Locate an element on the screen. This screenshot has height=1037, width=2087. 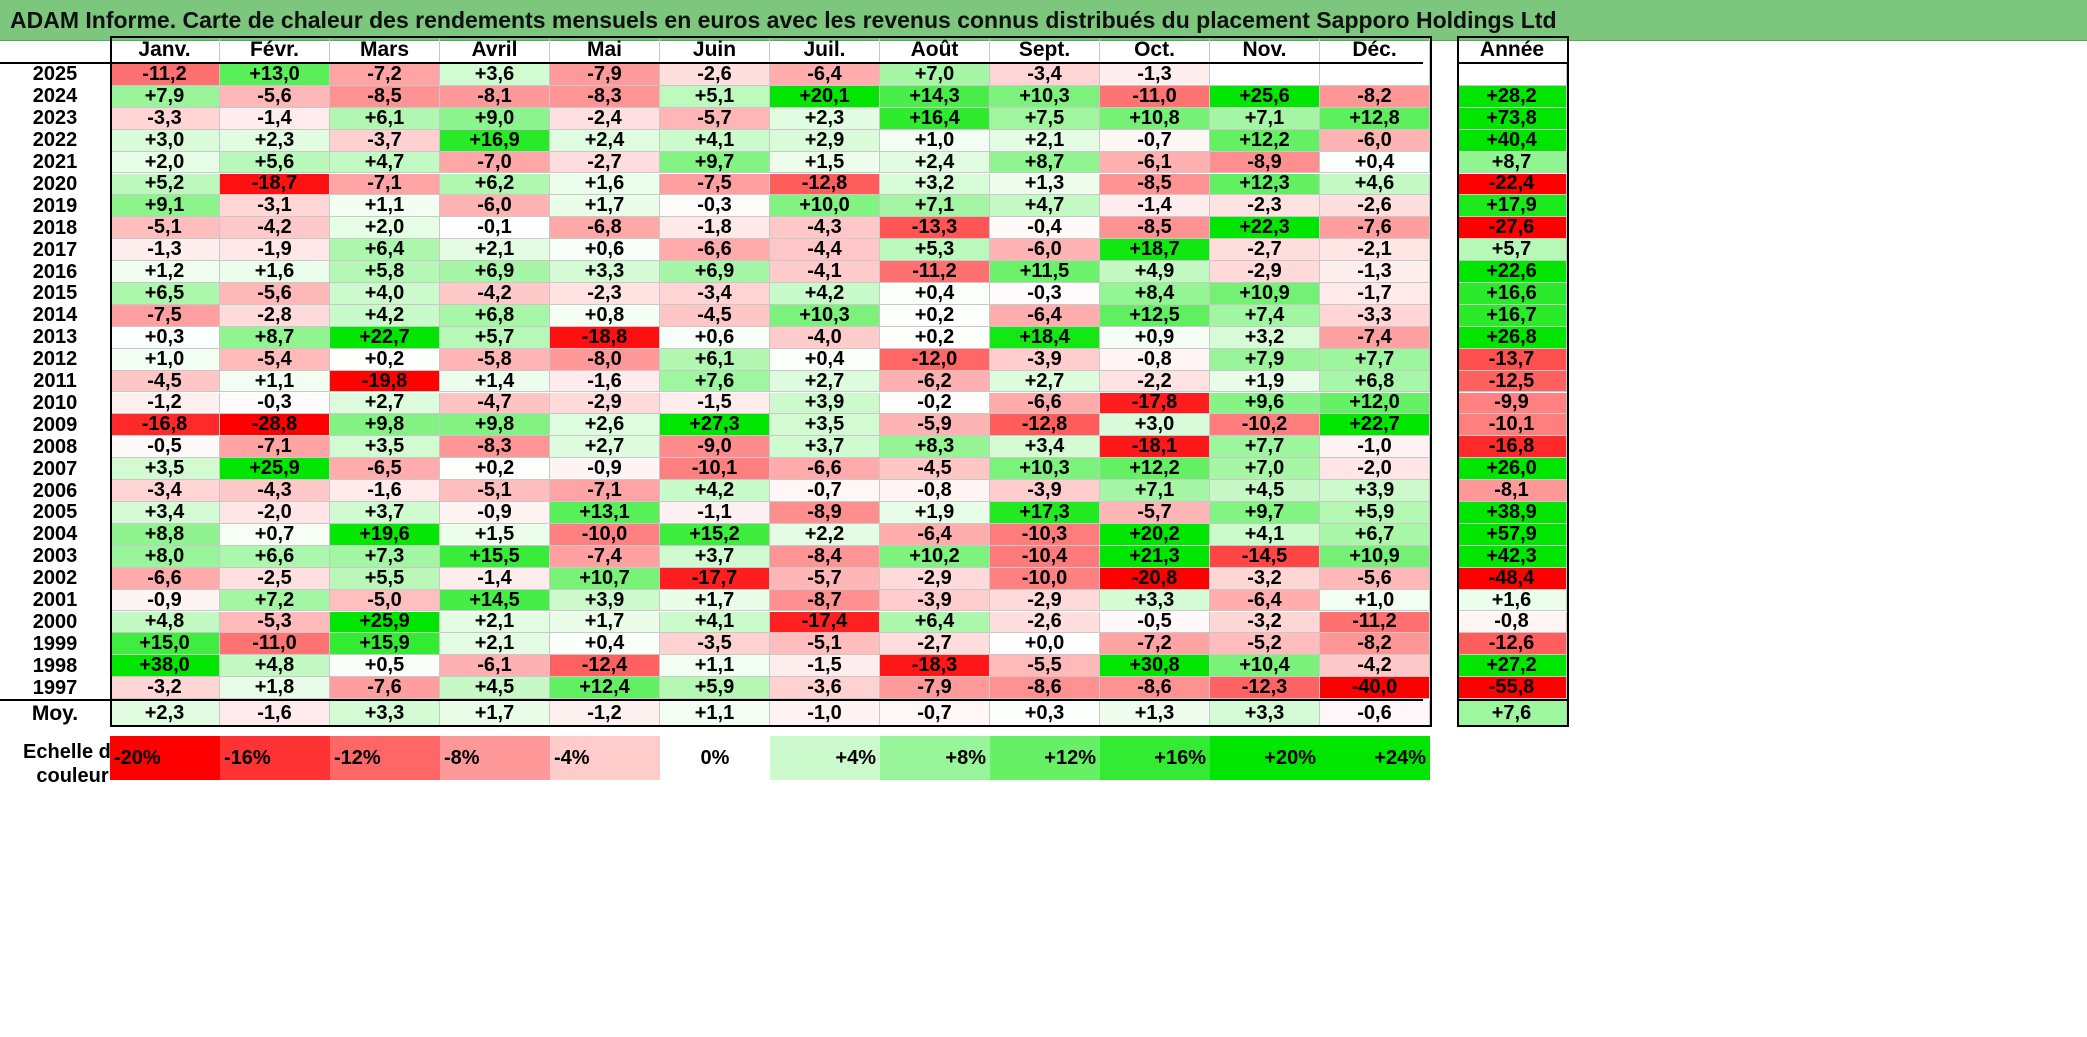
year-label: 2025 is located at coordinates (55, 74).